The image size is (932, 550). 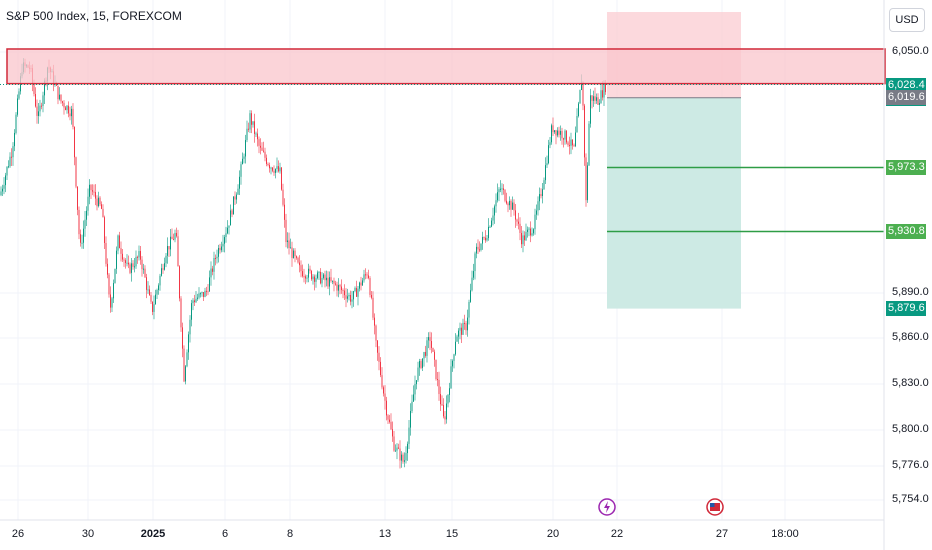 What do you see at coordinates (290, 534) in the screenshot?
I see `date-tick-label: 8` at bounding box center [290, 534].